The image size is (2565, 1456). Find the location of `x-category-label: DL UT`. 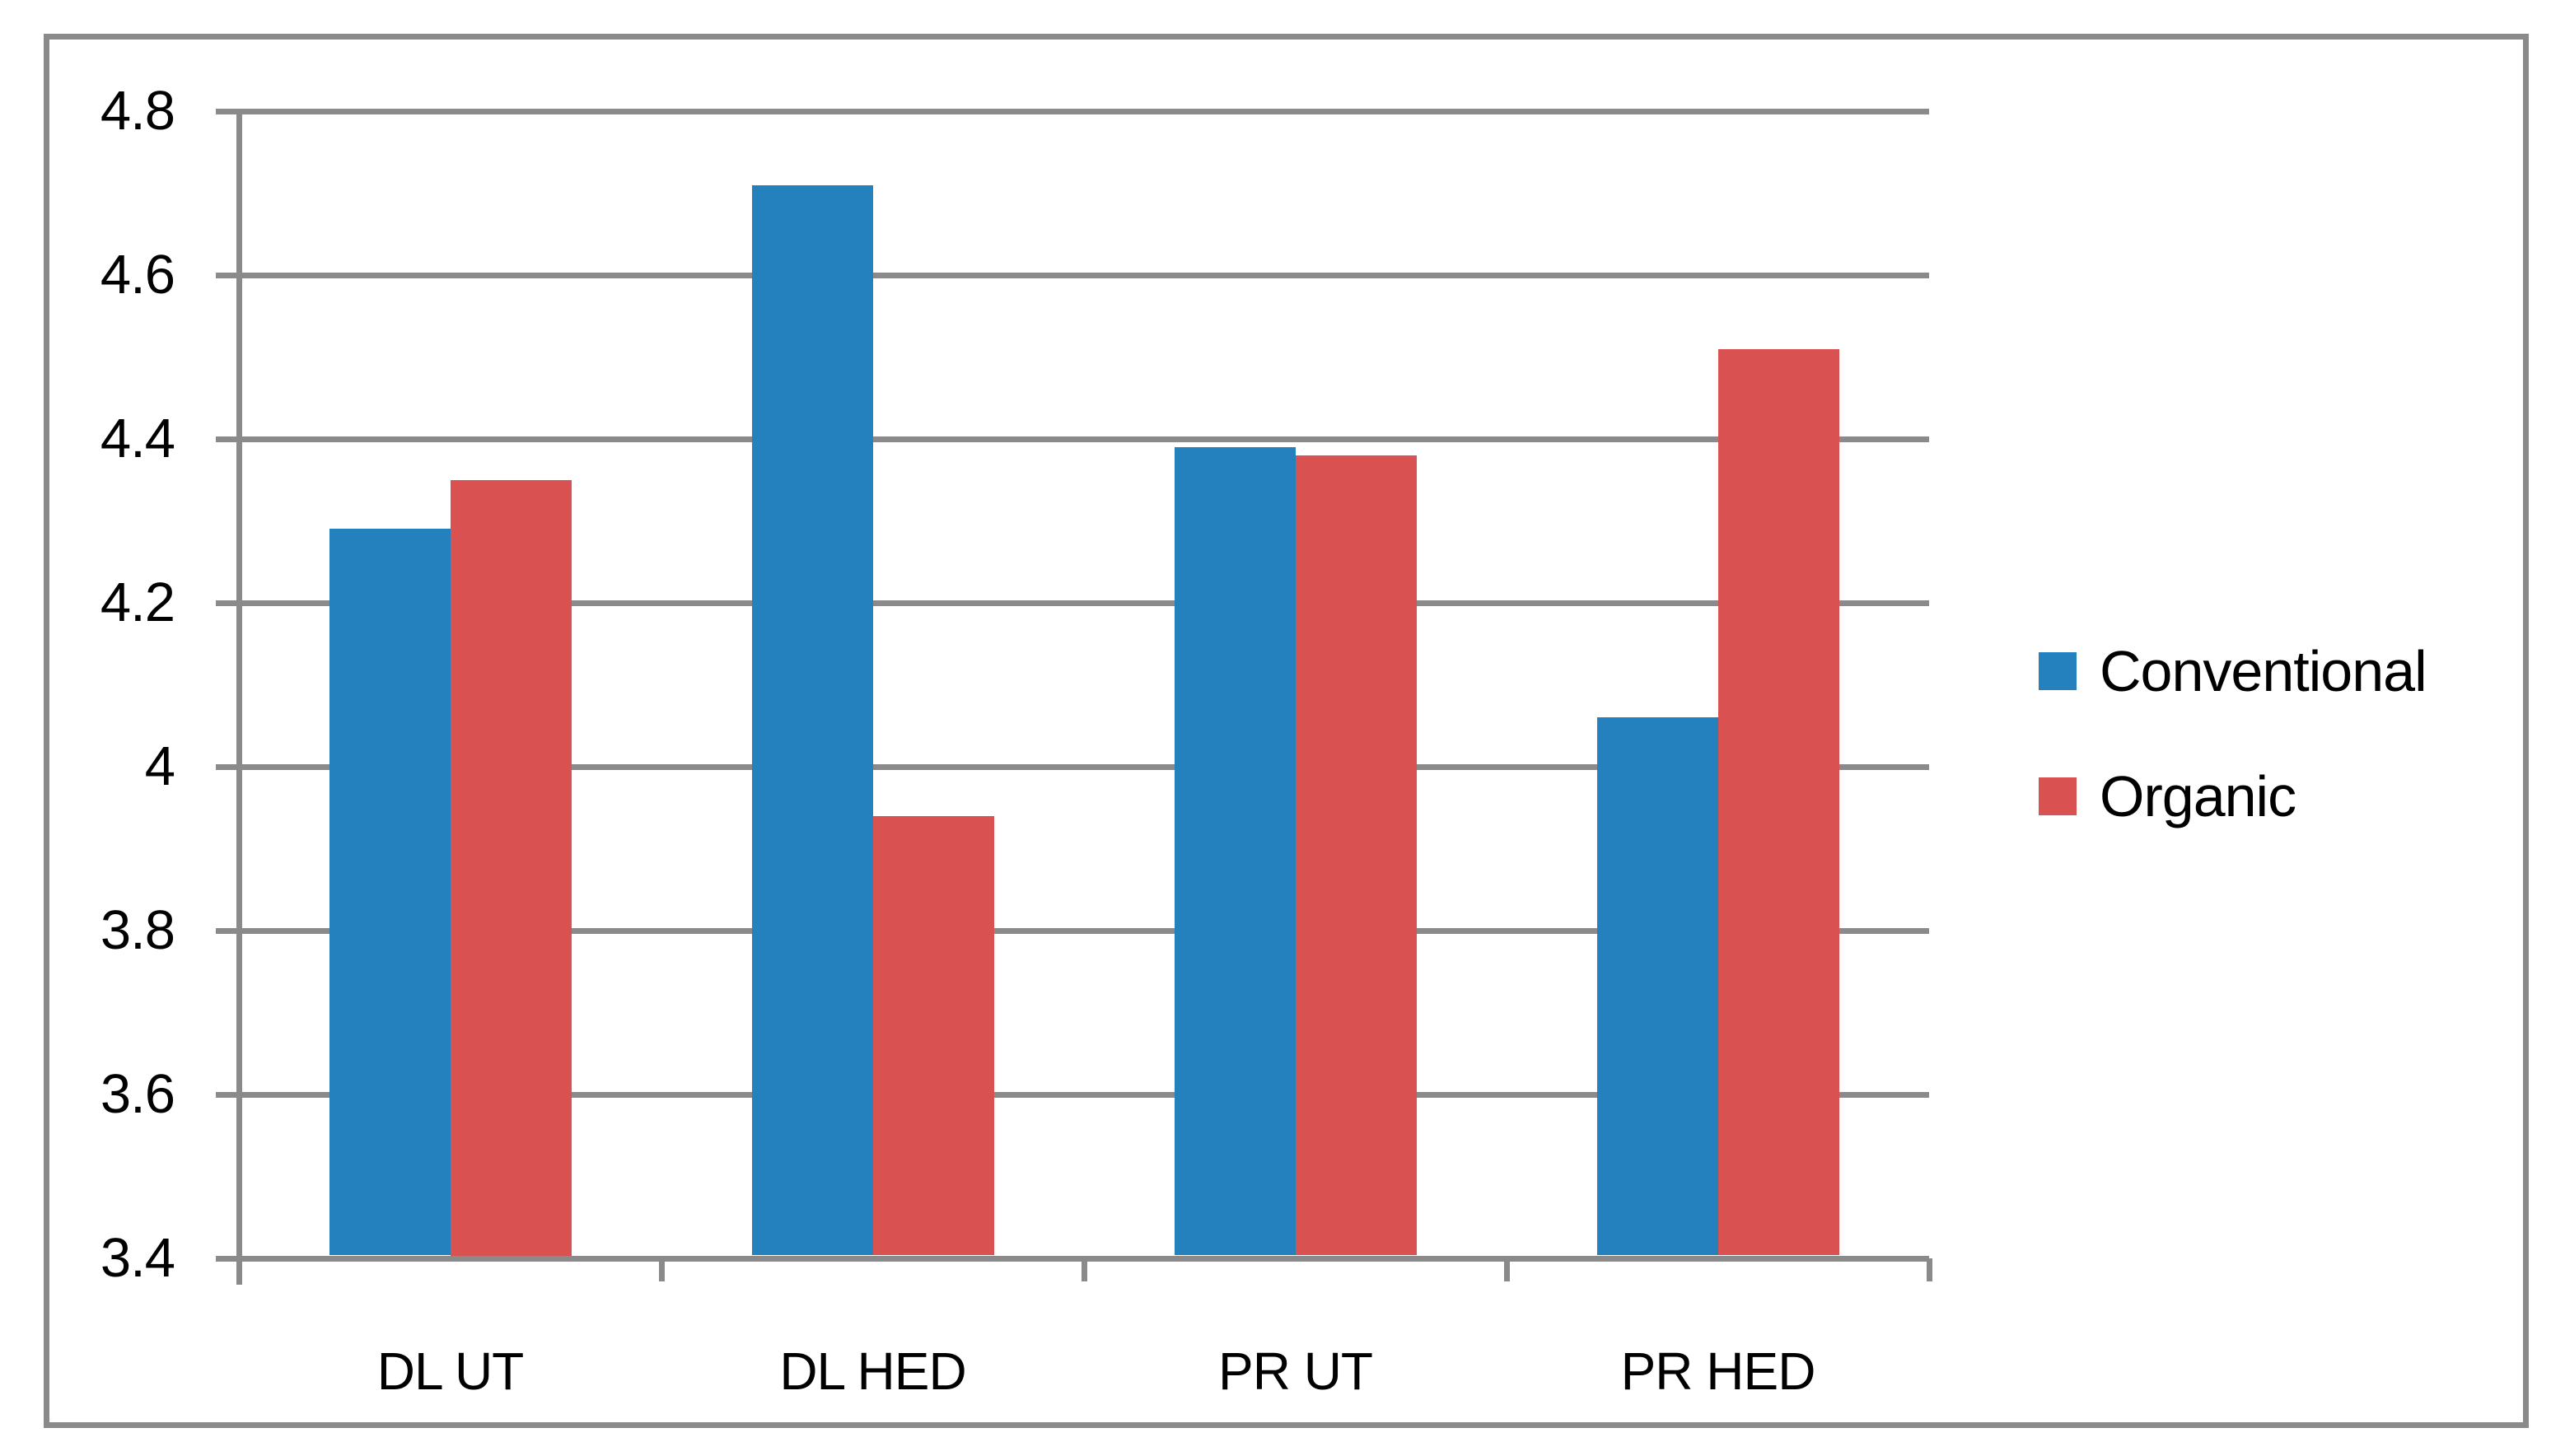

x-category-label: DL UT is located at coordinates (450, 1371).